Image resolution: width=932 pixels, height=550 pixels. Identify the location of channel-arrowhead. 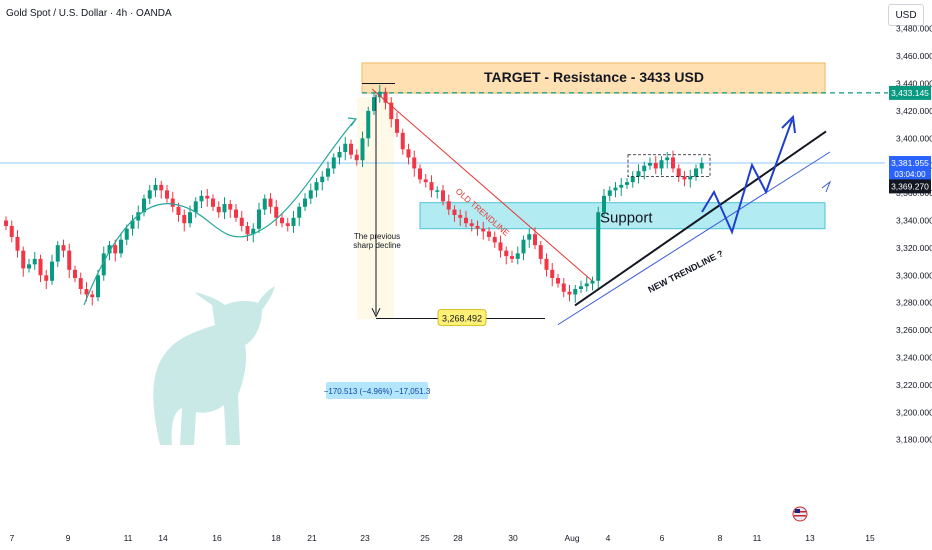
(826, 186).